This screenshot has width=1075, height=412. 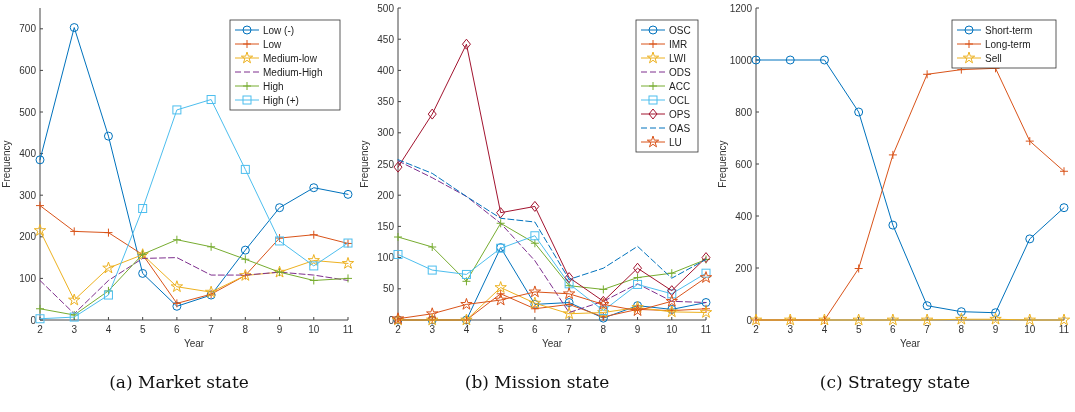 What do you see at coordinates (386, 226) in the screenshot?
I see `y-tick-label: 150` at bounding box center [386, 226].